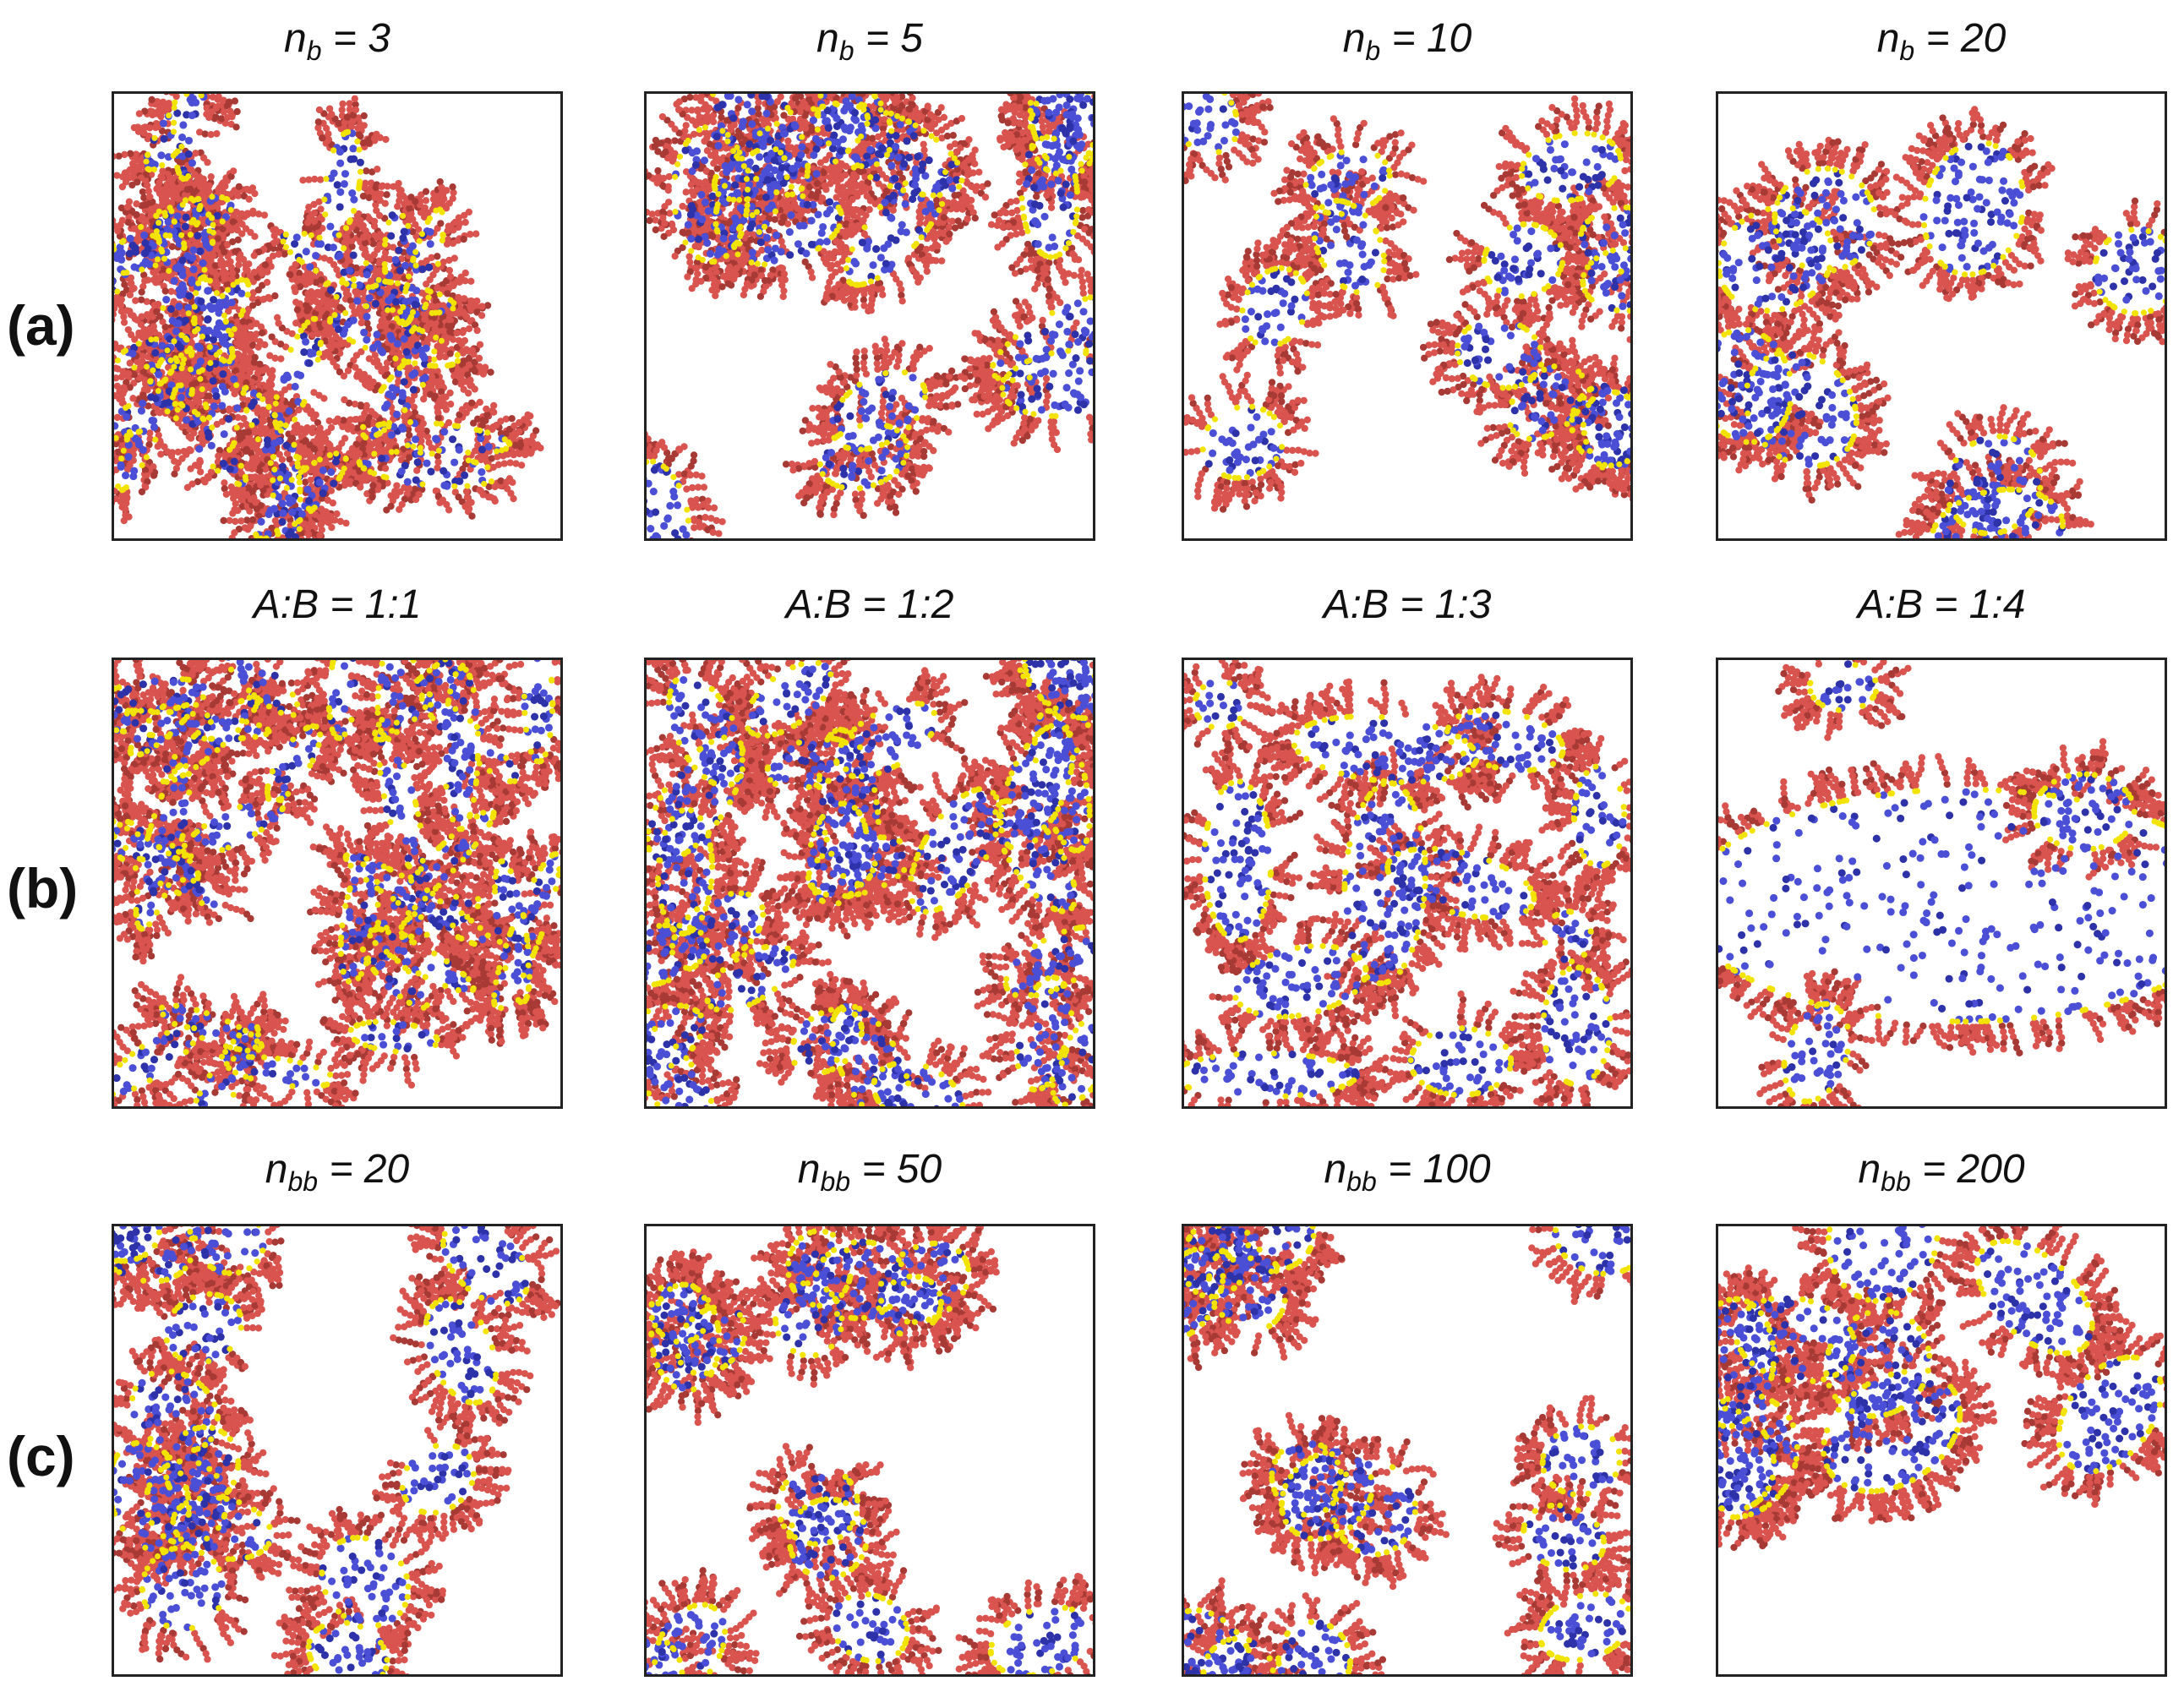 This screenshot has height=1692, width=2184. What do you see at coordinates (41, 1456) in the screenshot?
I see `row-label-c: (c)` at bounding box center [41, 1456].